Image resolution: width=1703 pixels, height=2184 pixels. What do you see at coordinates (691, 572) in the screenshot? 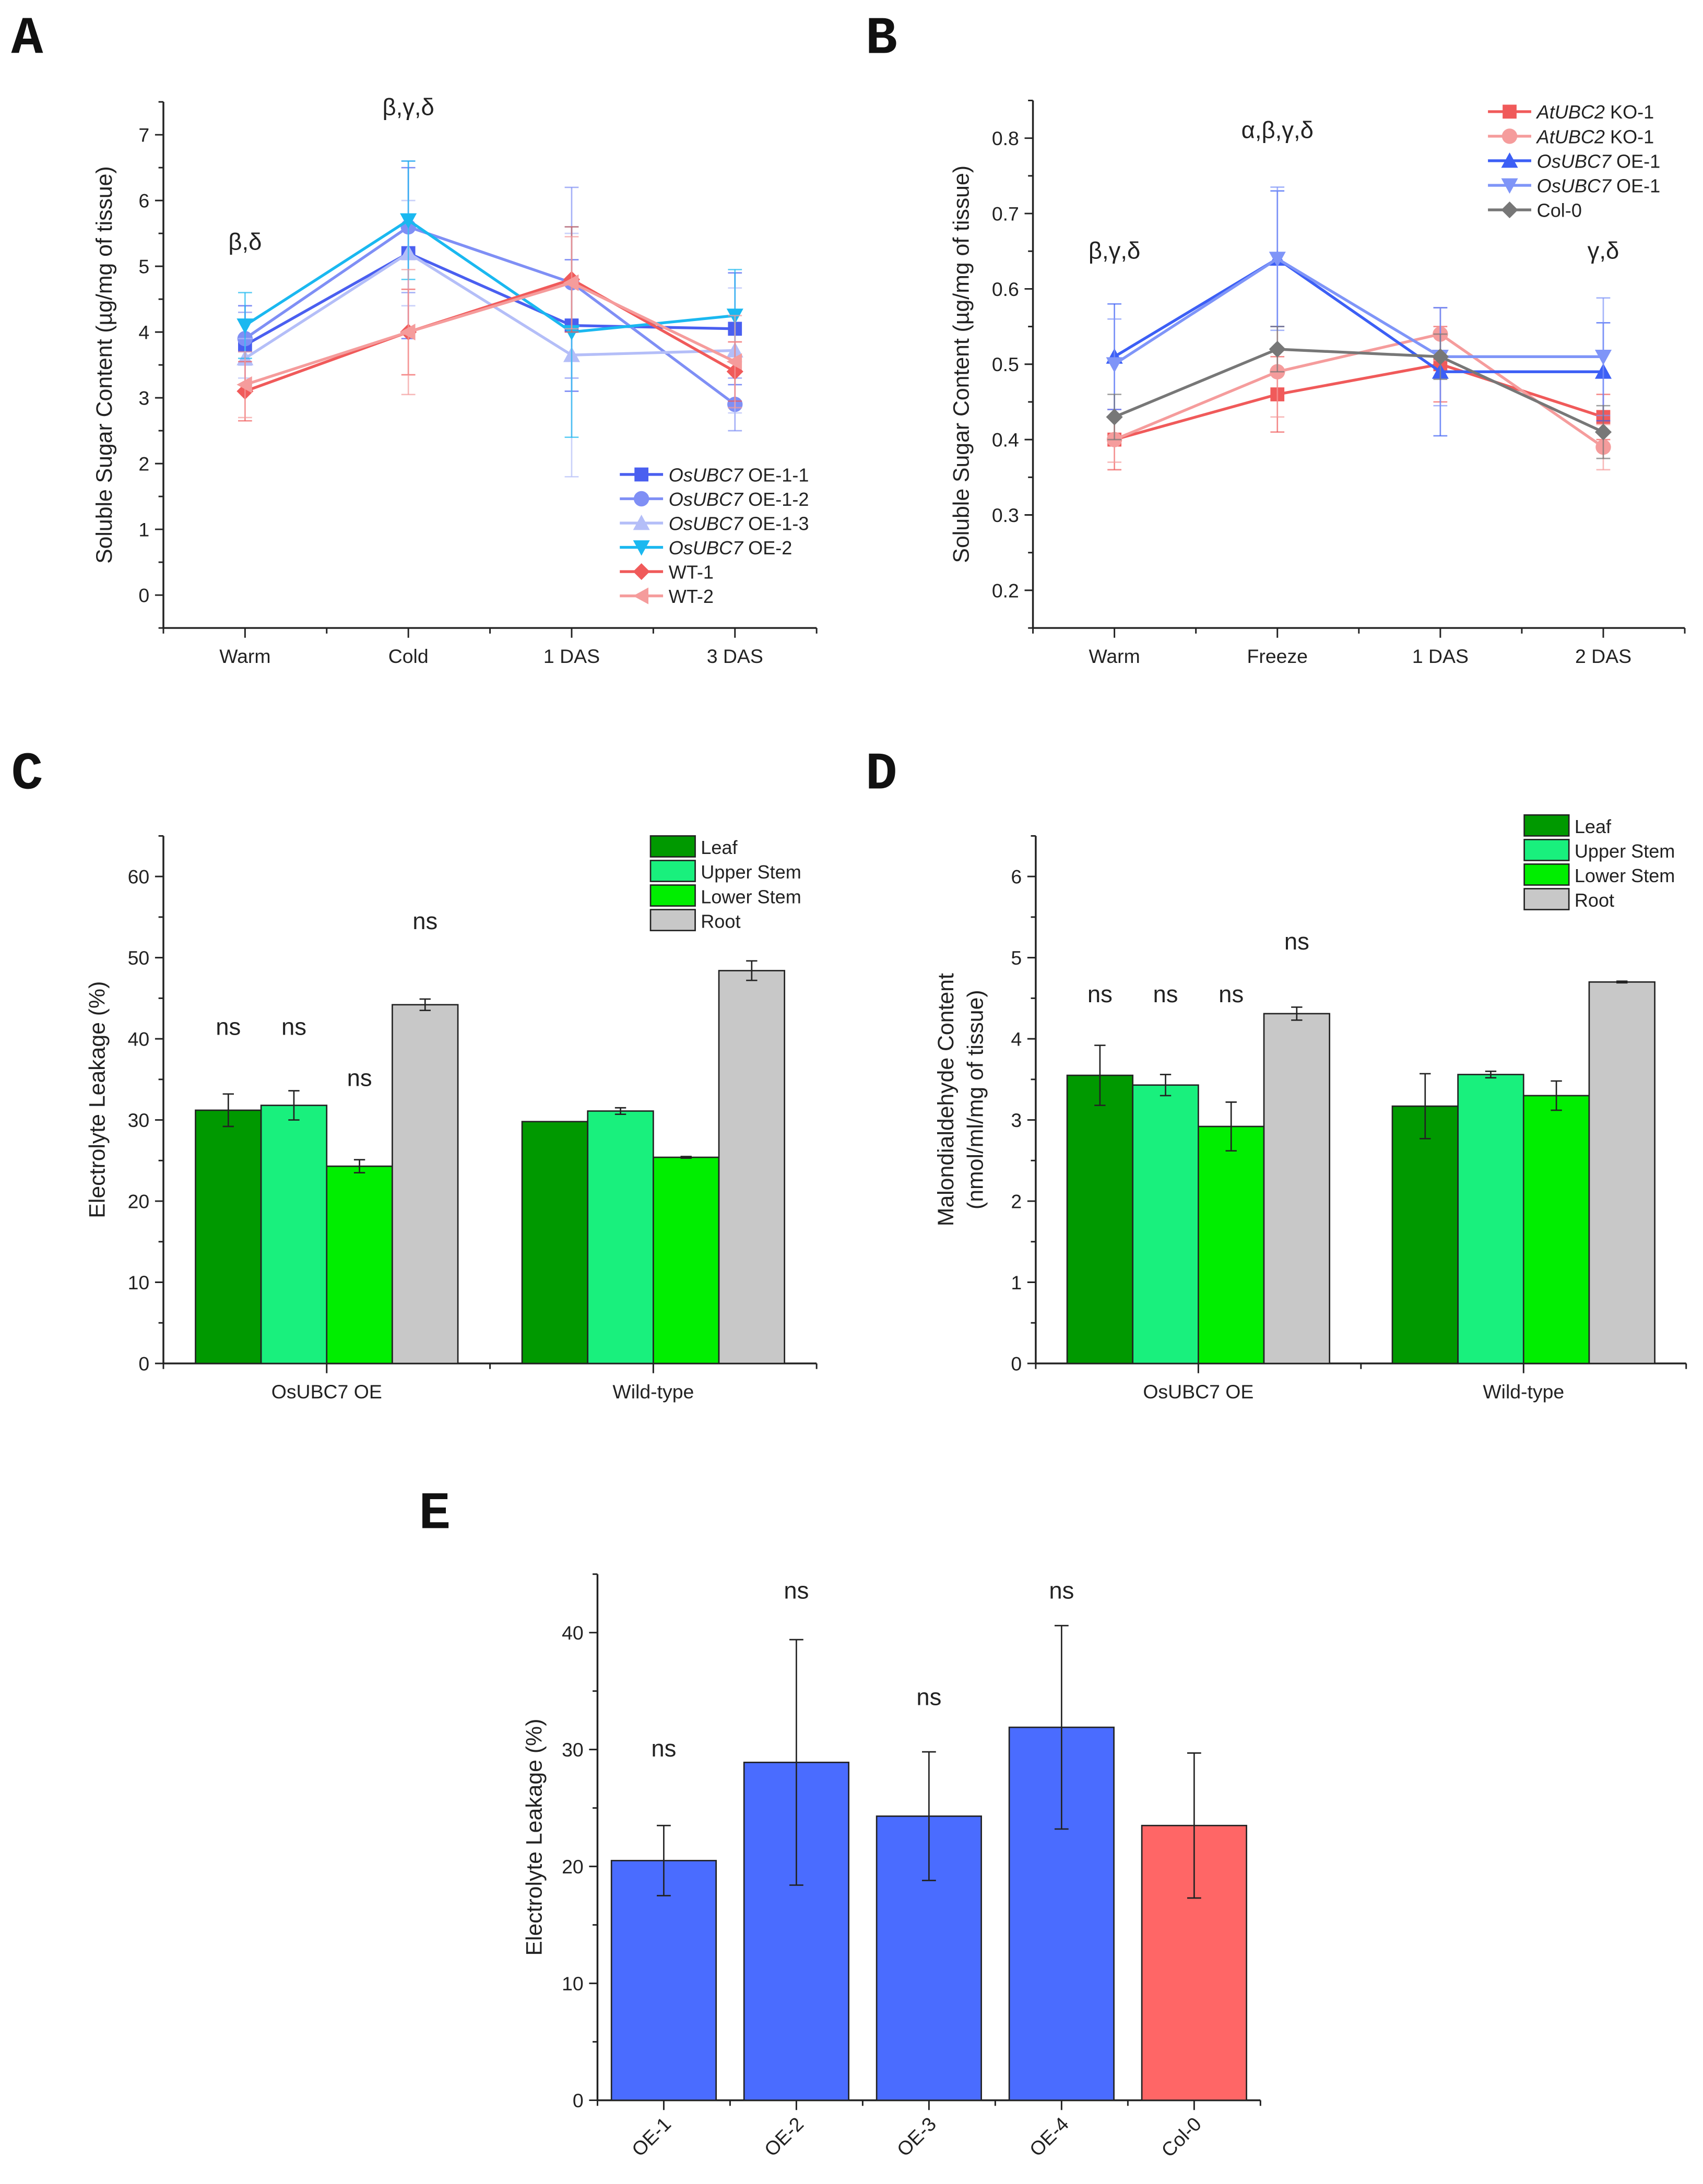
I see `legend-line-name: WT-1` at bounding box center [691, 572].